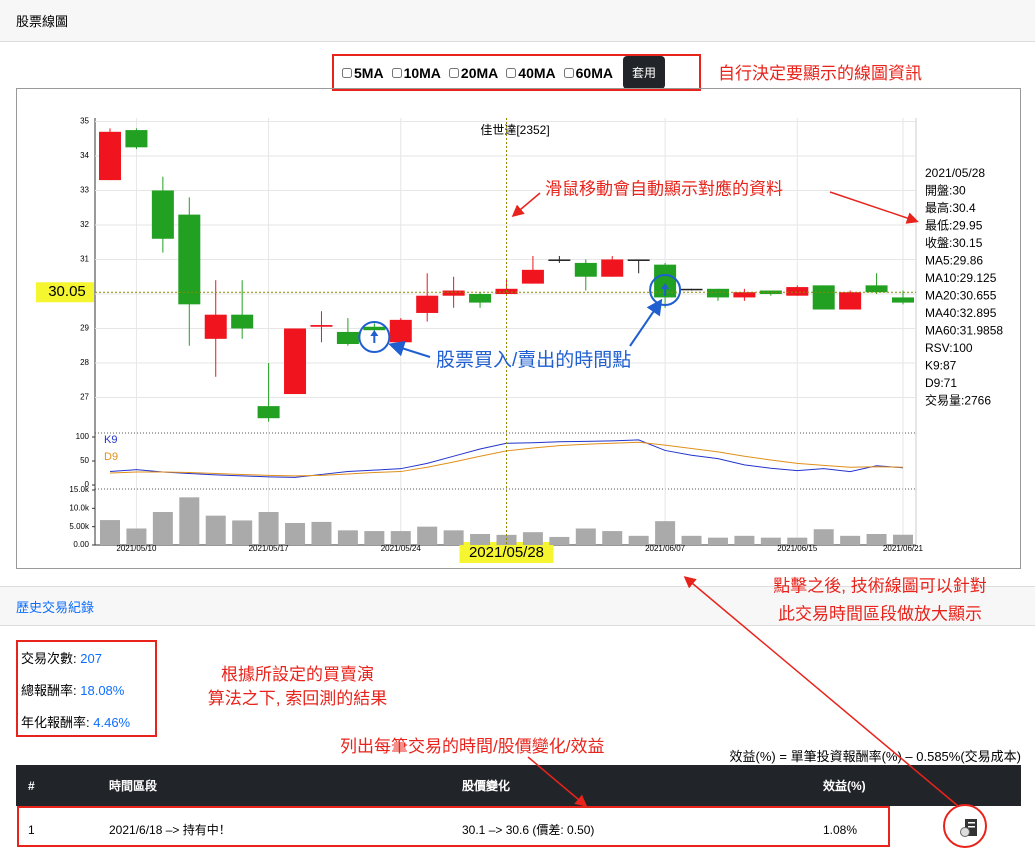 The height and width of the screenshot is (849, 1035). I want to click on ma-label: 40MA, so click(537, 72).